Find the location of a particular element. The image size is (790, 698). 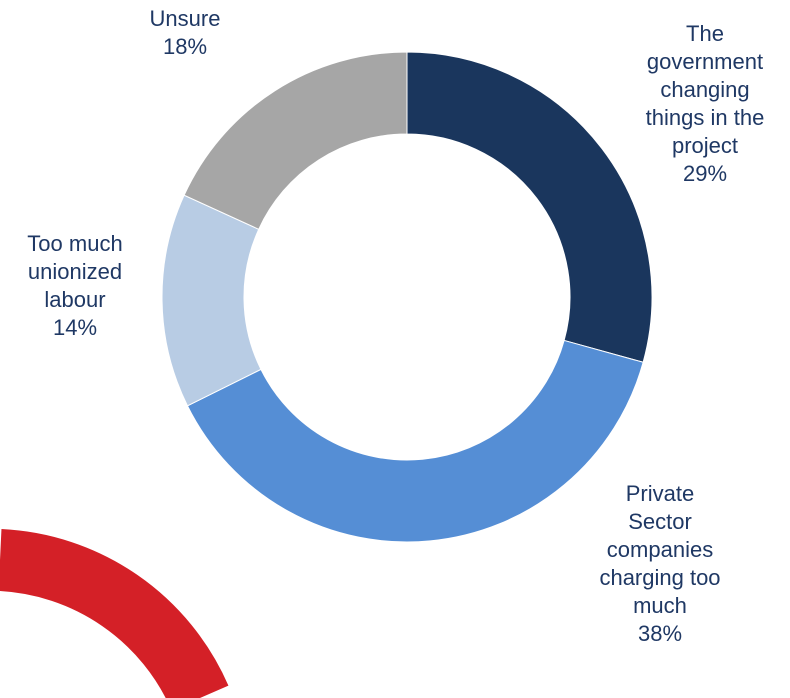

label-line: labour is located at coordinates (75, 299).